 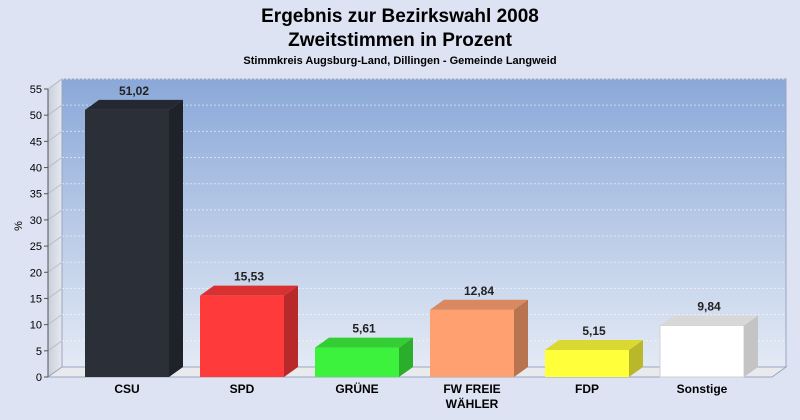 I want to click on y-tick-label: 50, so click(x=36, y=116).